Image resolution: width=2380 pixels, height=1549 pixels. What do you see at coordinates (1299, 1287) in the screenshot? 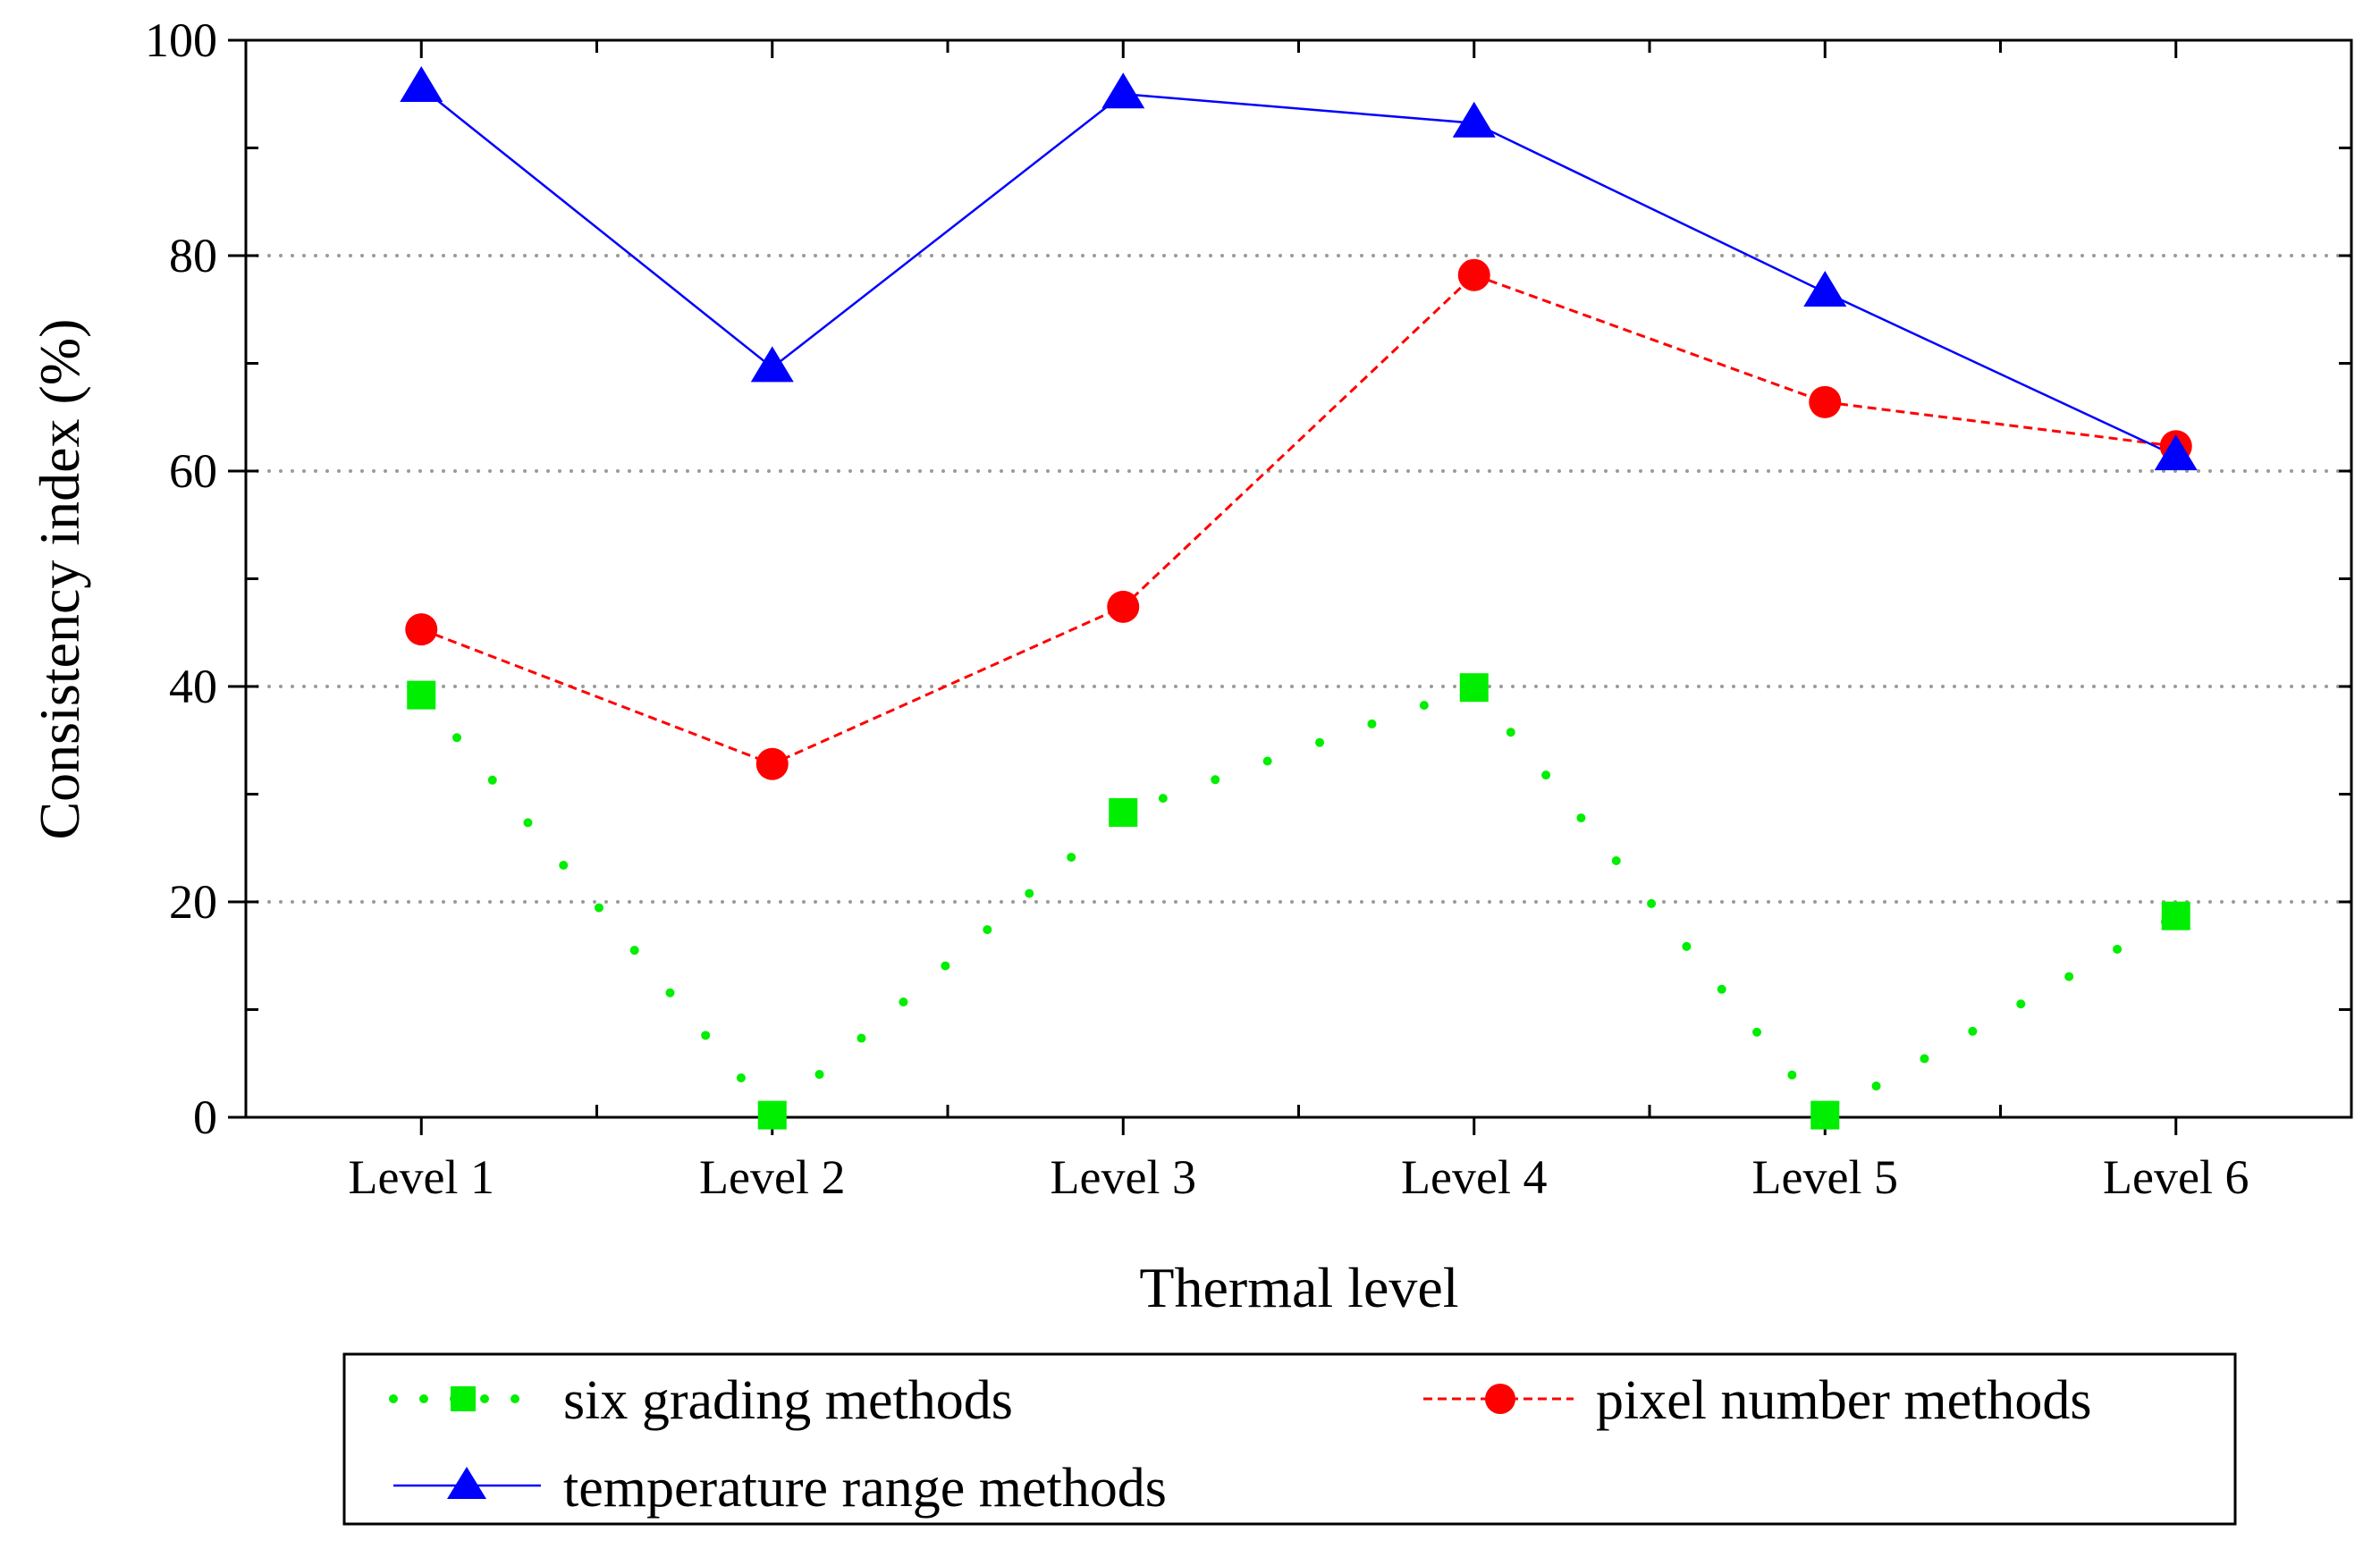
I see `x-axis-title: Thermal level` at bounding box center [1299, 1287].